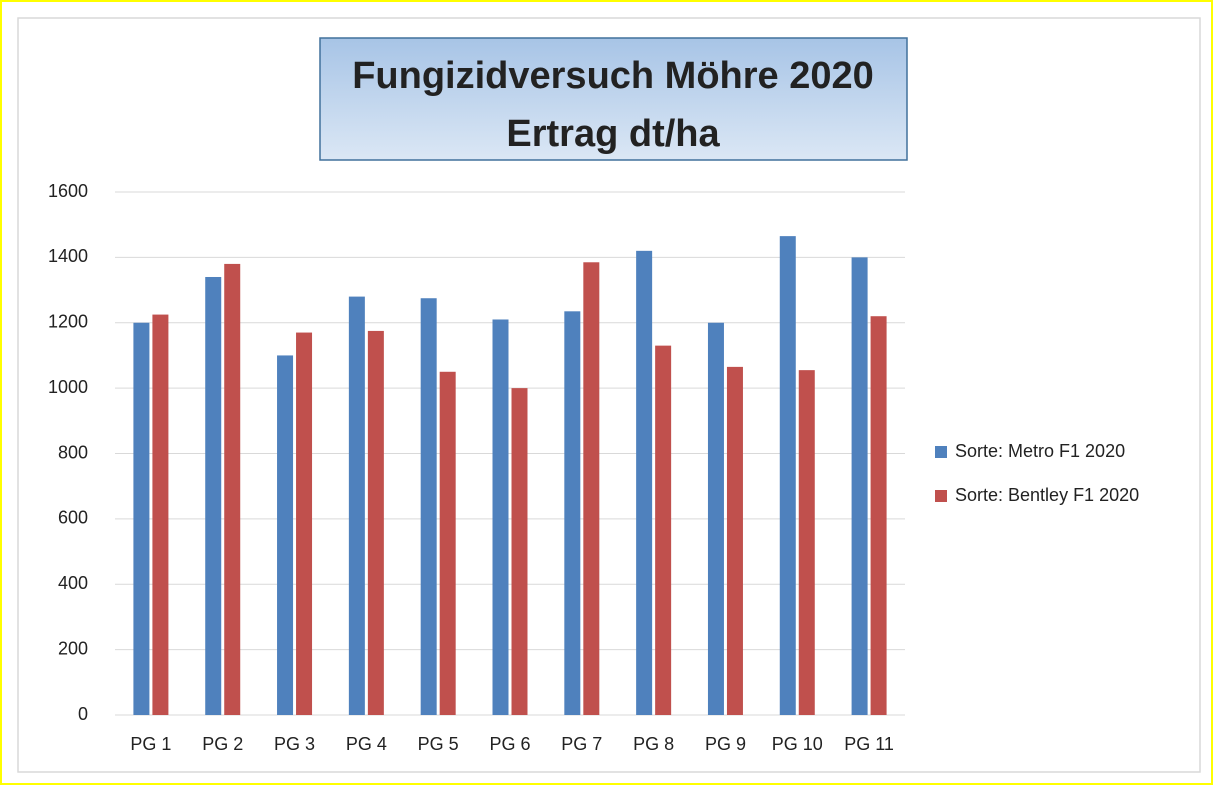  Describe the element at coordinates (653, 744) in the screenshot. I see `x-tick-label: PG 8` at that location.